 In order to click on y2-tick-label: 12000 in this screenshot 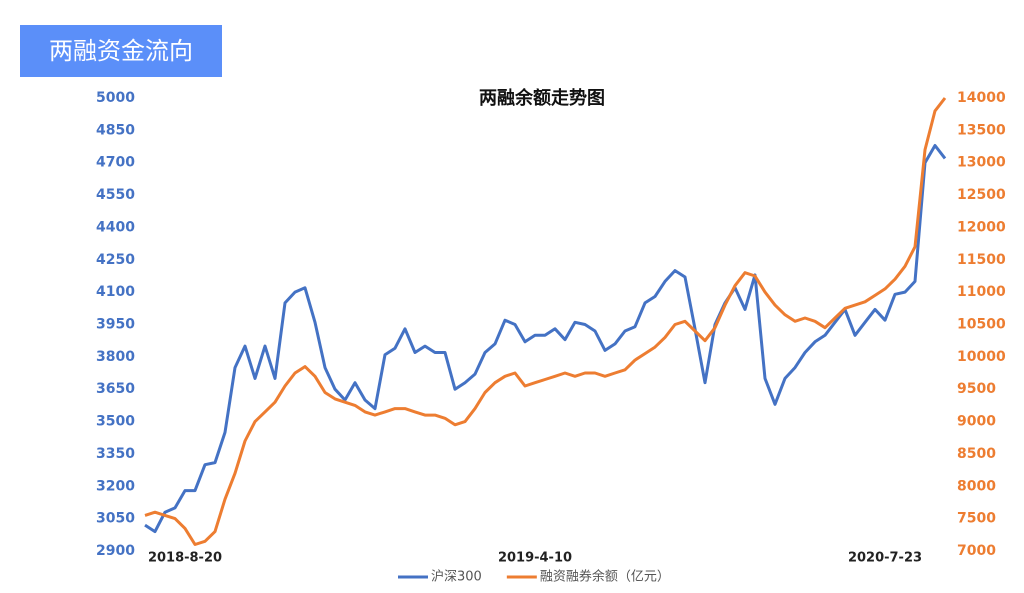, I will do `click(981, 227)`.